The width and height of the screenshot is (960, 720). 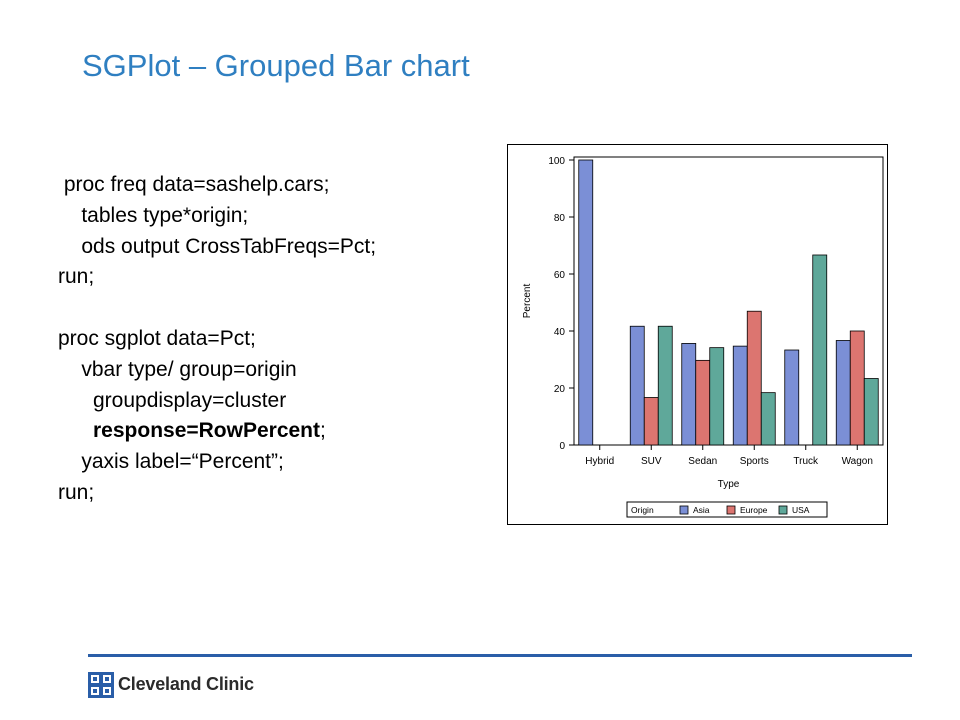 I want to click on x-axis-label: Type, so click(x=729, y=484).